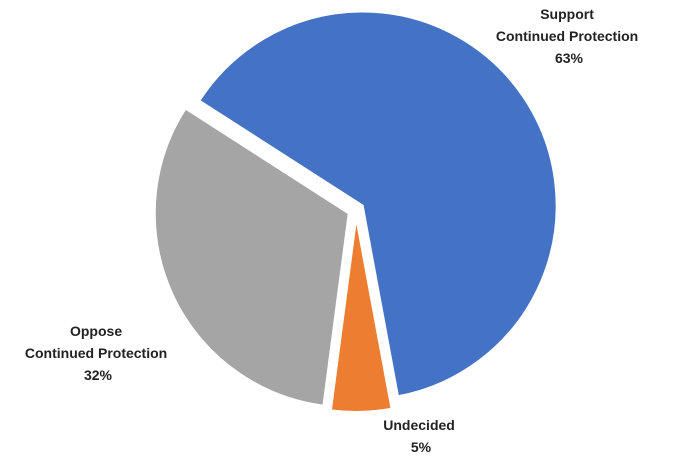 The image size is (685, 457). Describe the element at coordinates (420, 436) in the screenshot. I see `undecided-label: Undecided 5%` at that location.